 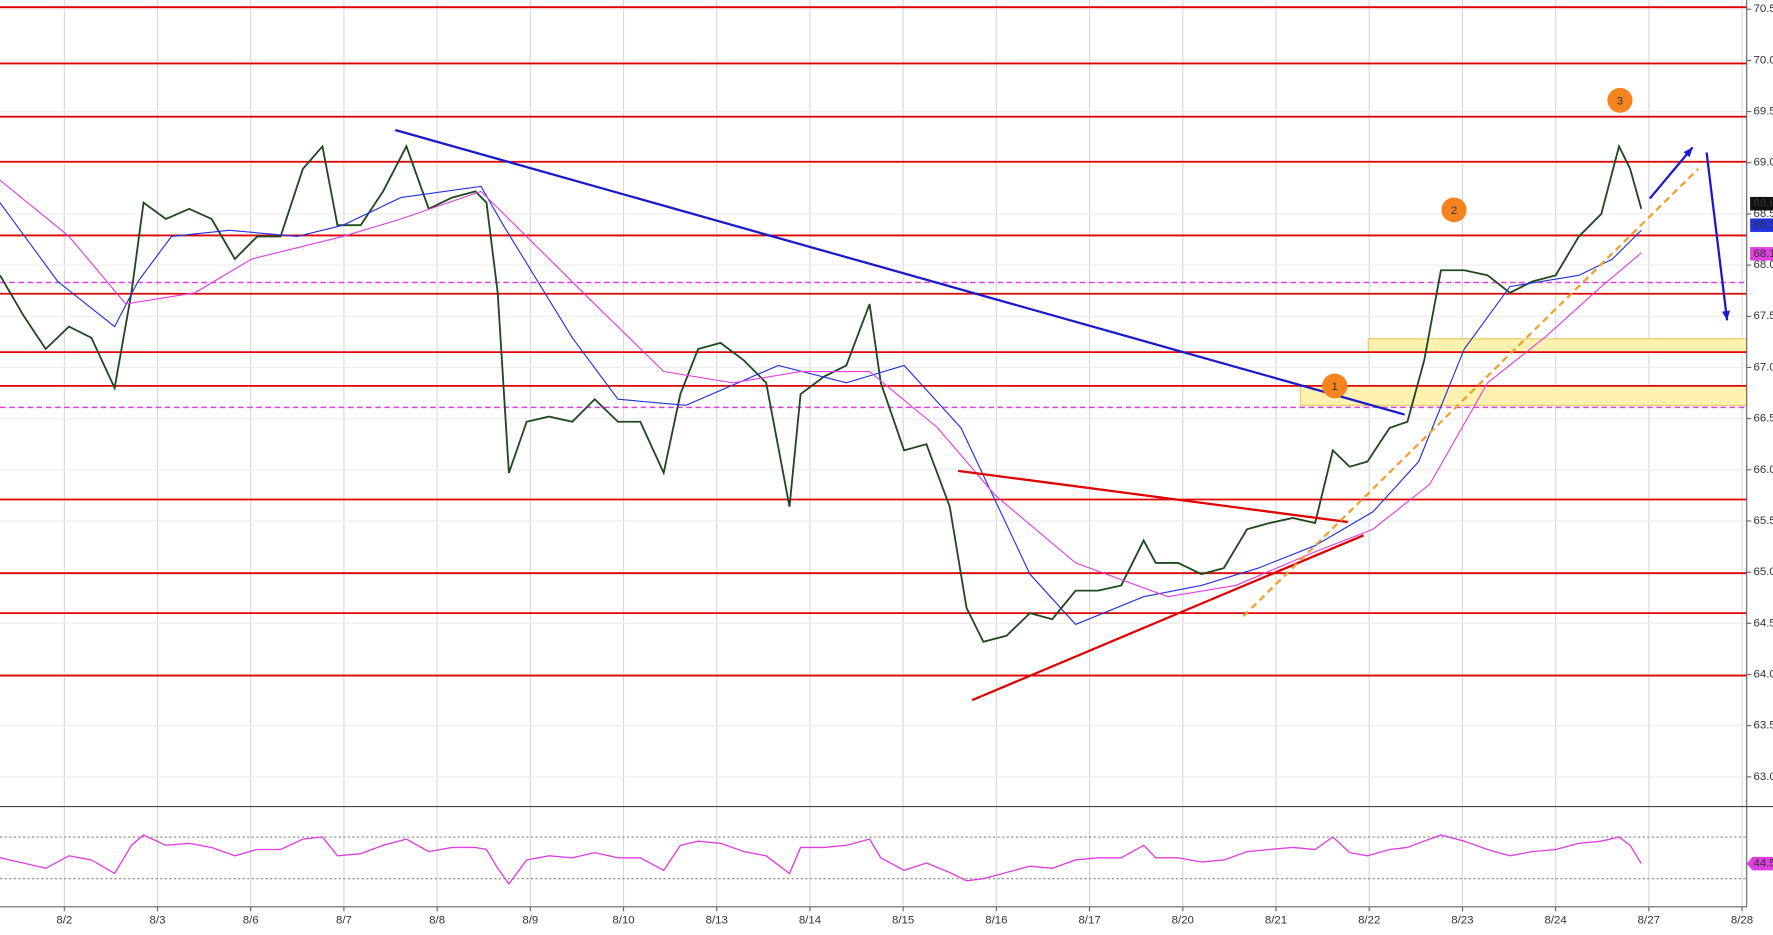 I want to click on y-tick-label: 66.00, so click(x=1763, y=470).